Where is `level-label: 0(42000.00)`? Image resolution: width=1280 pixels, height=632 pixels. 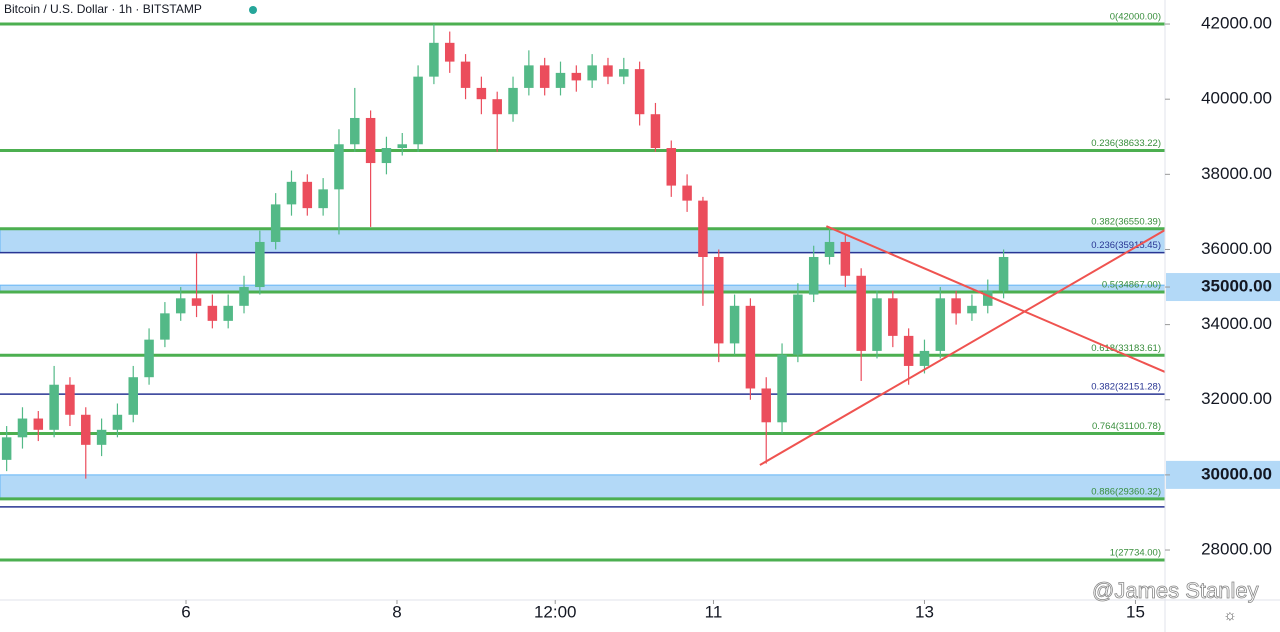 level-label: 0(42000.00) is located at coordinates (1135, 17).